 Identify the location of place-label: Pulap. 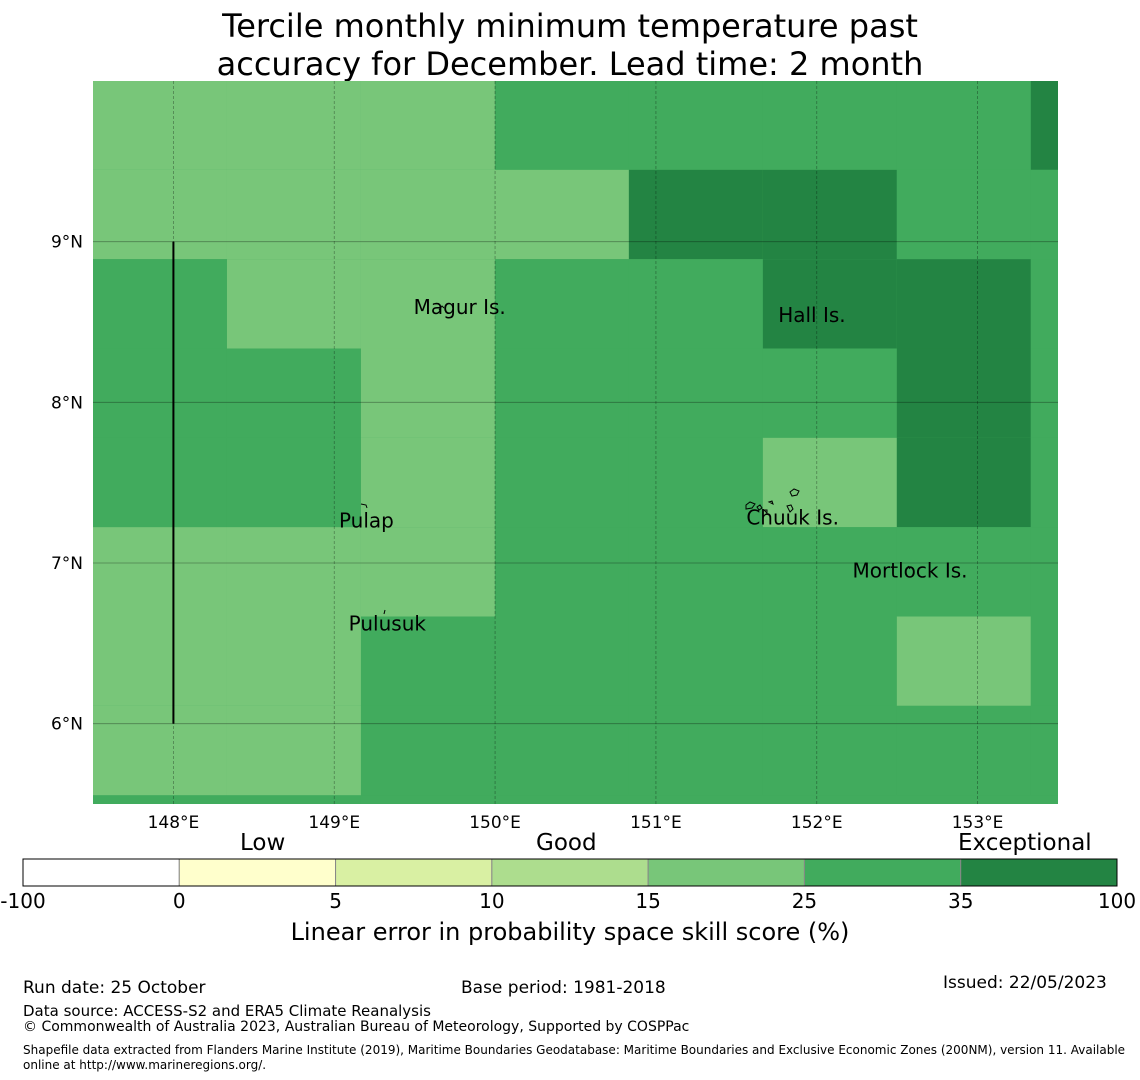
(366, 521).